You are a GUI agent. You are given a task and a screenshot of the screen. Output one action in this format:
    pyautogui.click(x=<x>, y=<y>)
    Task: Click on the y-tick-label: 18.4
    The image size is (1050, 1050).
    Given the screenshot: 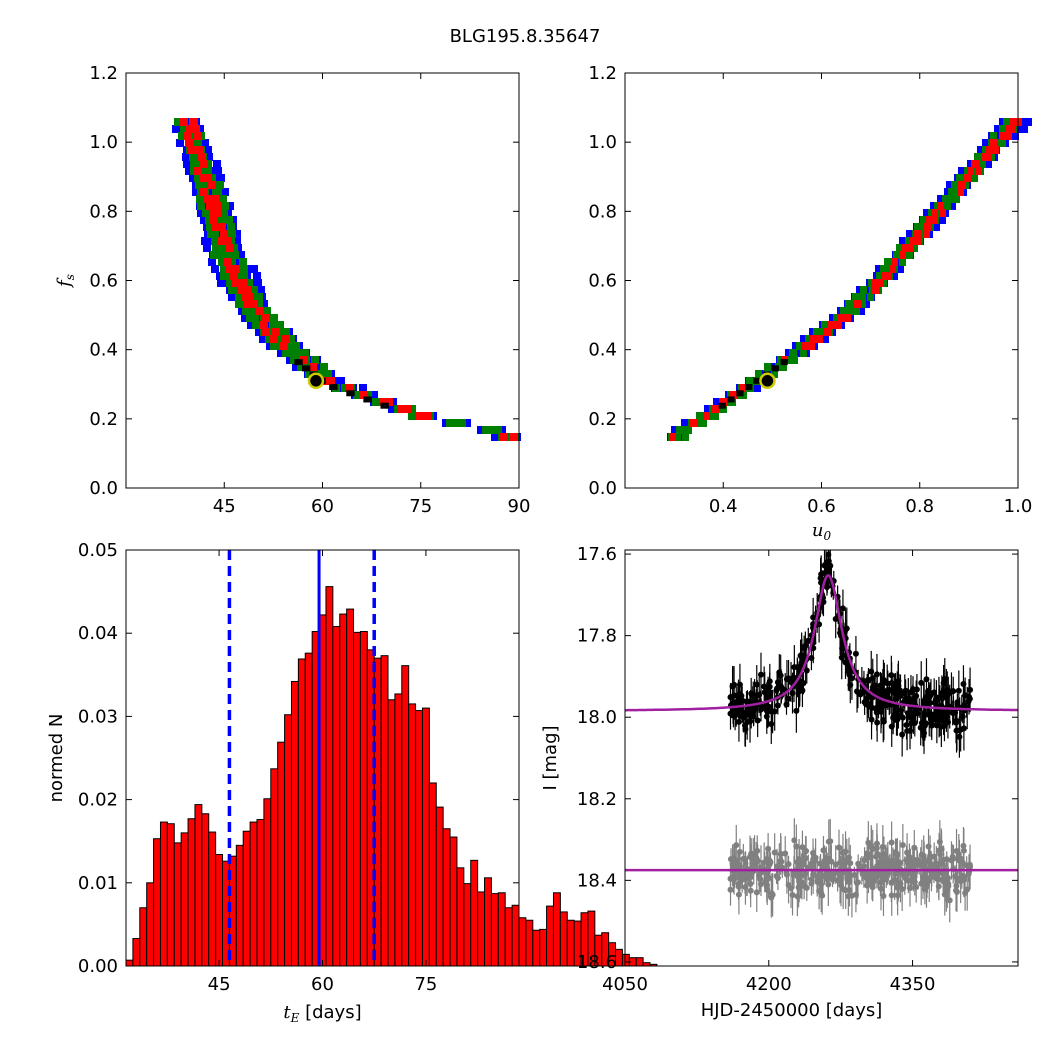 What is the action you would take?
    pyautogui.click(x=597, y=880)
    